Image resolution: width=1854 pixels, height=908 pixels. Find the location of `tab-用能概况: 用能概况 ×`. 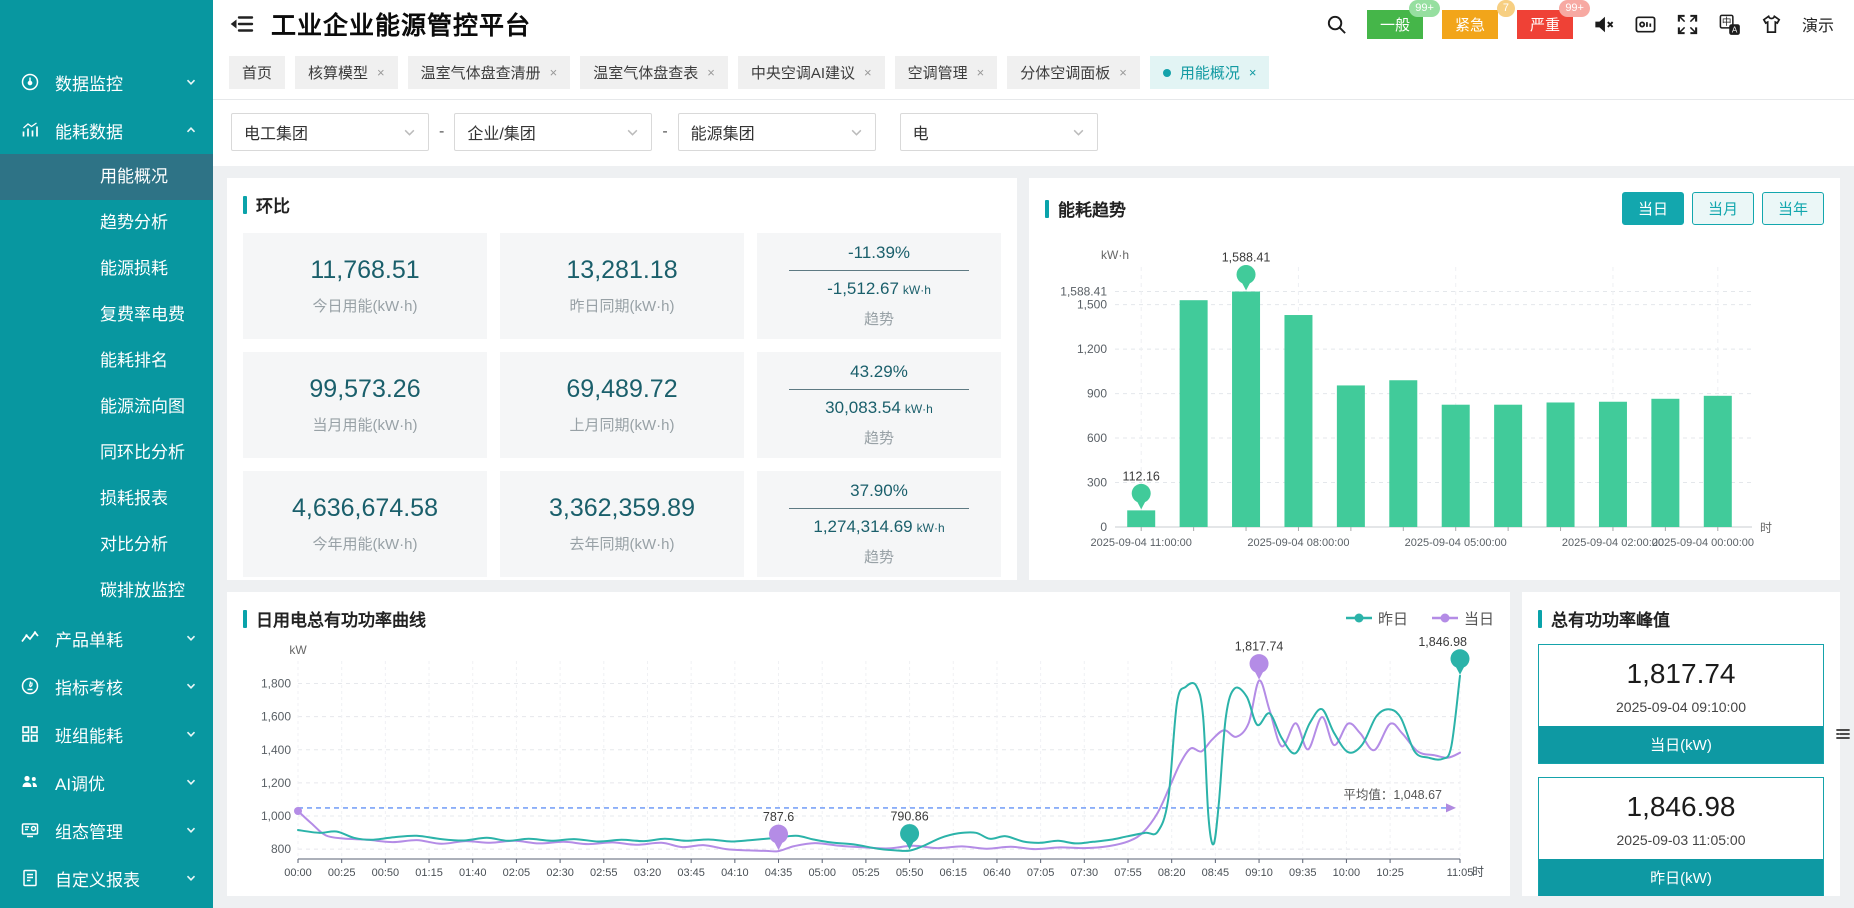

tab-用能概况: 用能概况 × is located at coordinates (1209, 72).